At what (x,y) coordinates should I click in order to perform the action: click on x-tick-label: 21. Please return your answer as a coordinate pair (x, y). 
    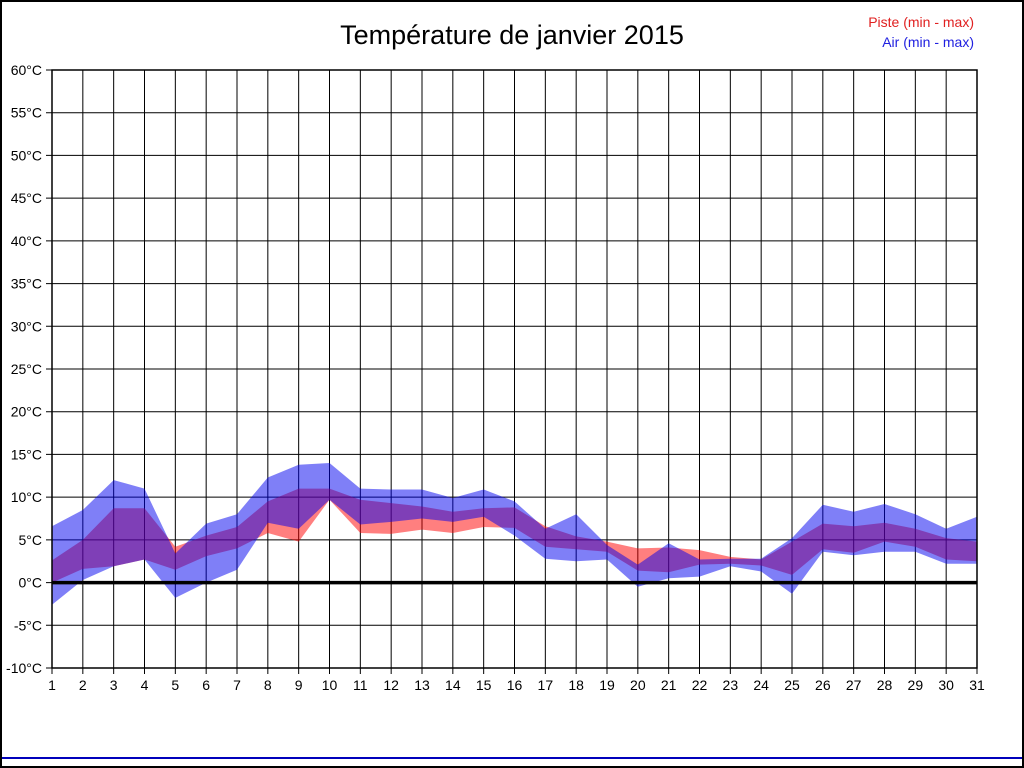
    Looking at the image, I should click on (669, 685).